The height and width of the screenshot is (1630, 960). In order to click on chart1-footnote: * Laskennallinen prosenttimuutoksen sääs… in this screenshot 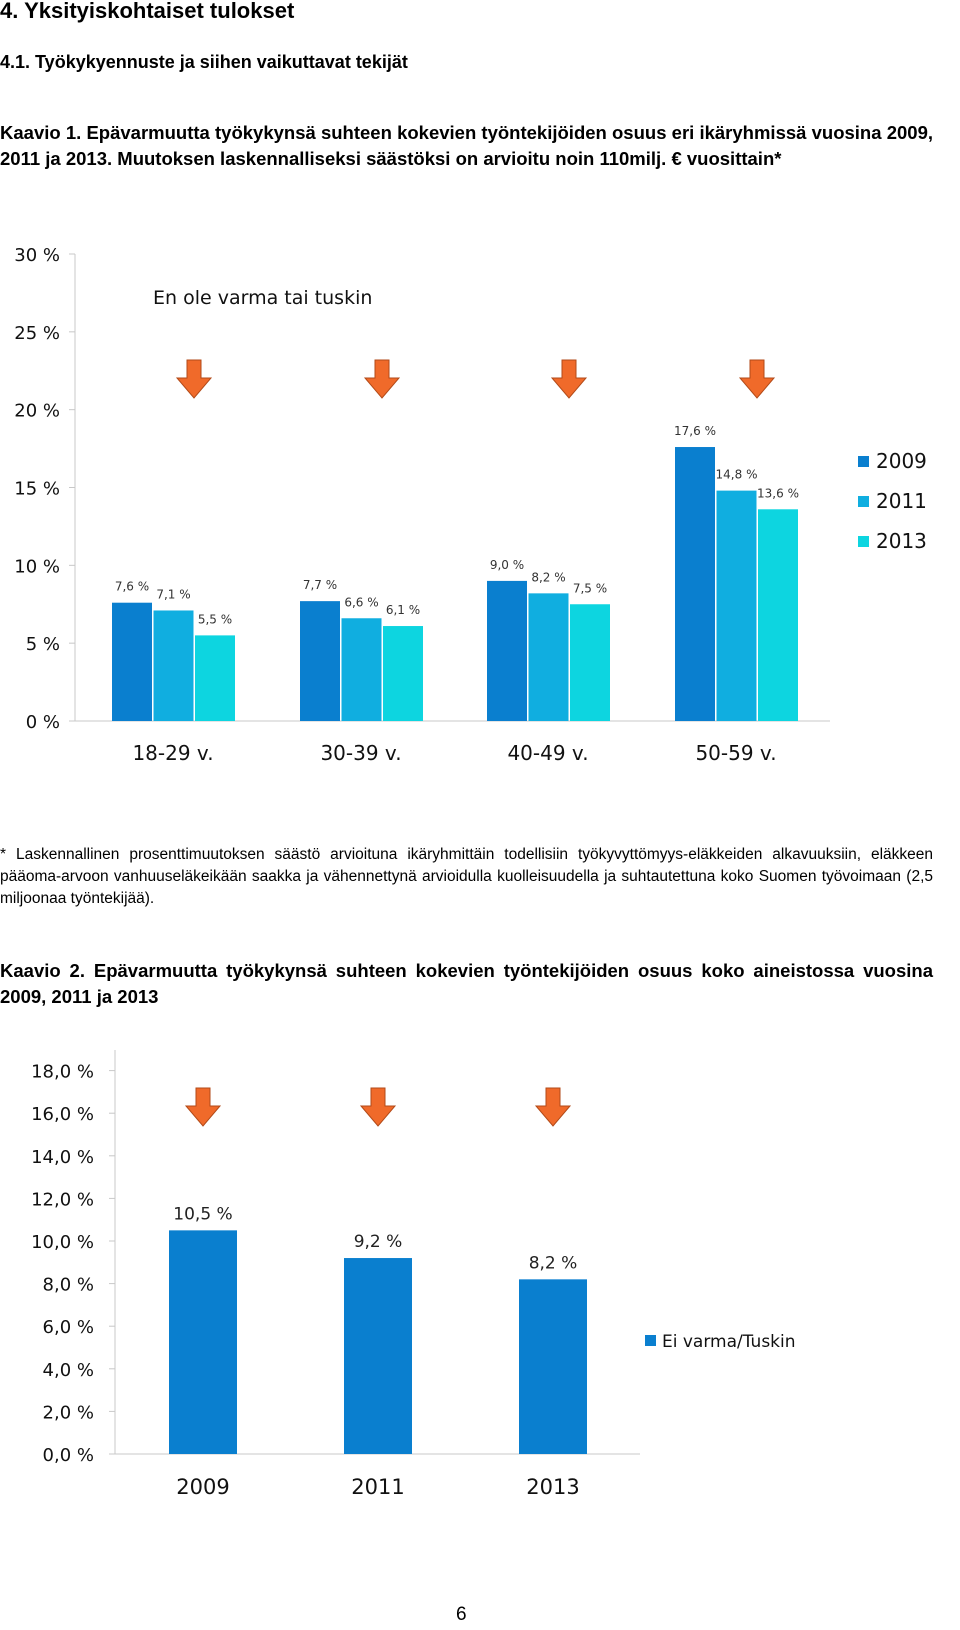, I will do `click(466, 876)`.